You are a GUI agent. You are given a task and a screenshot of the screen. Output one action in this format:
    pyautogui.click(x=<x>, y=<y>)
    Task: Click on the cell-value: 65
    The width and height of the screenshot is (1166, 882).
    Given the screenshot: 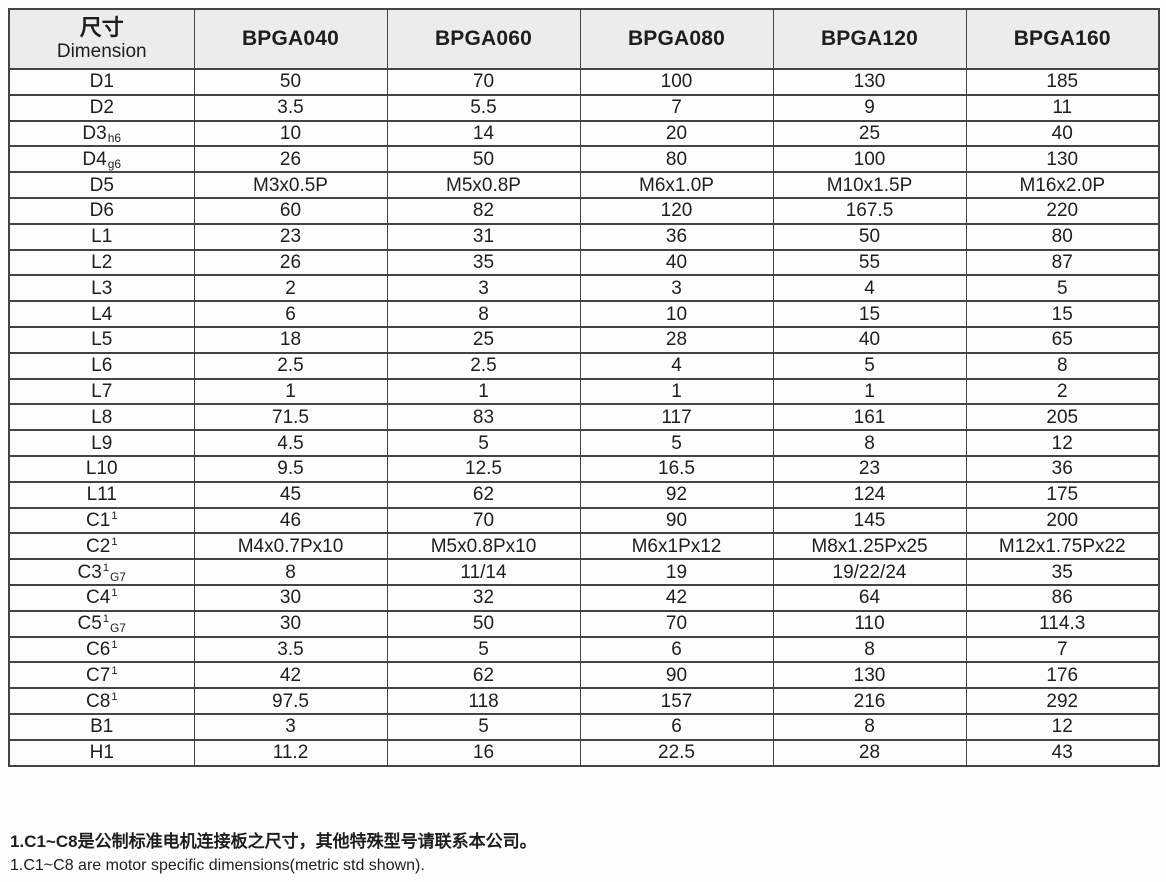 What is the action you would take?
    pyautogui.click(x=1062, y=339)
    